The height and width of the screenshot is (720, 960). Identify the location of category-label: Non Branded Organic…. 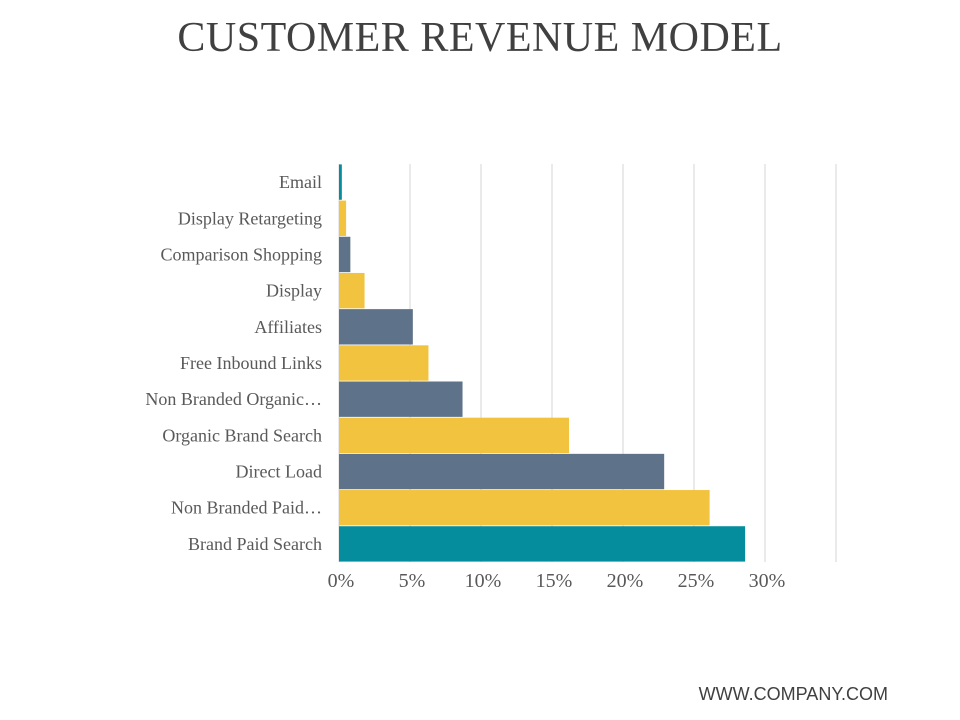
(233, 399).